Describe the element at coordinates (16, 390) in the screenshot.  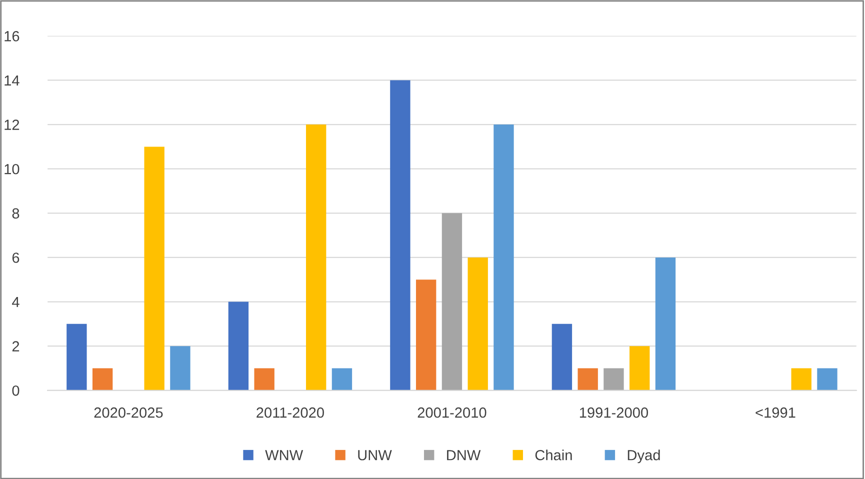
I see `y-tick-label: 0` at that location.